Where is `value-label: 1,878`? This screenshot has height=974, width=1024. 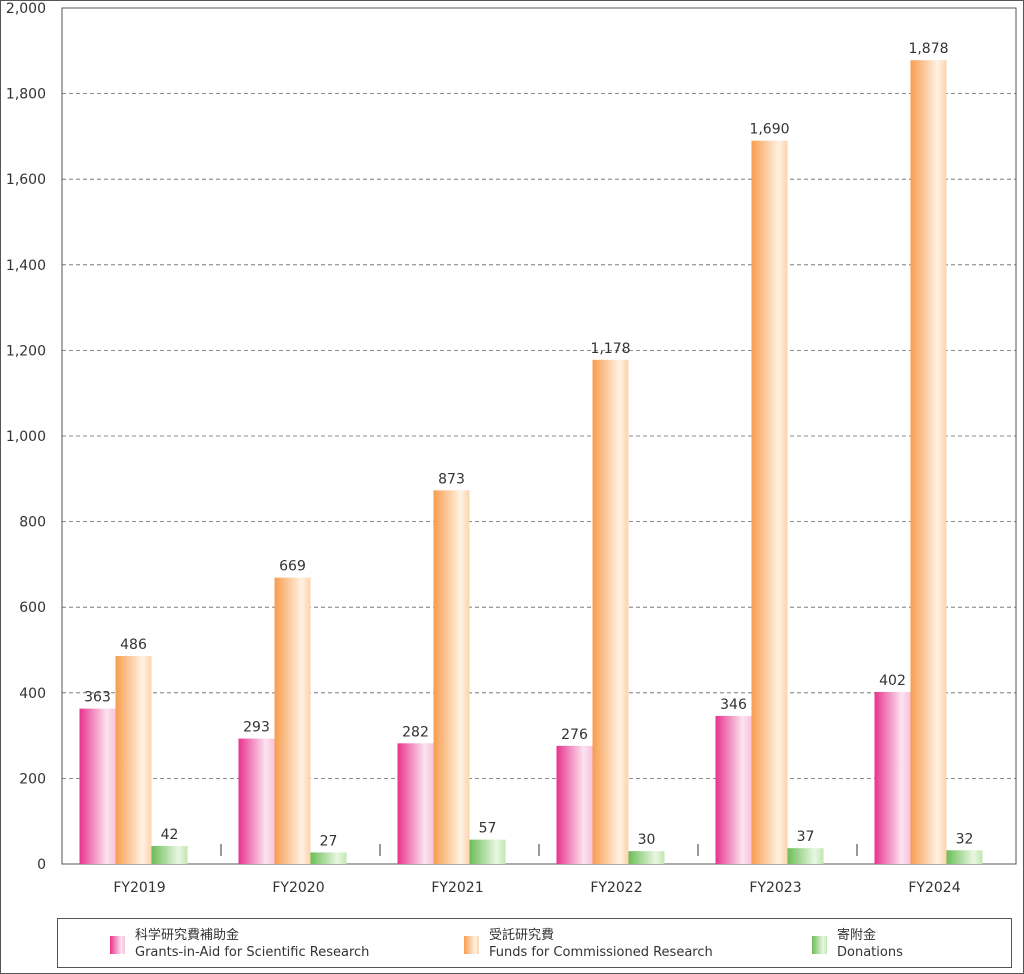
value-label: 1,878 is located at coordinates (928, 49).